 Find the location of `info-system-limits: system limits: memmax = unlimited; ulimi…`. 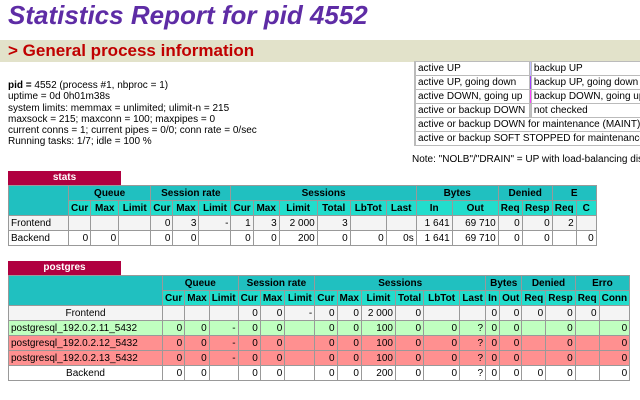

info-system-limits: system limits: memmax = unlimited; ulimi… is located at coordinates (132, 108).